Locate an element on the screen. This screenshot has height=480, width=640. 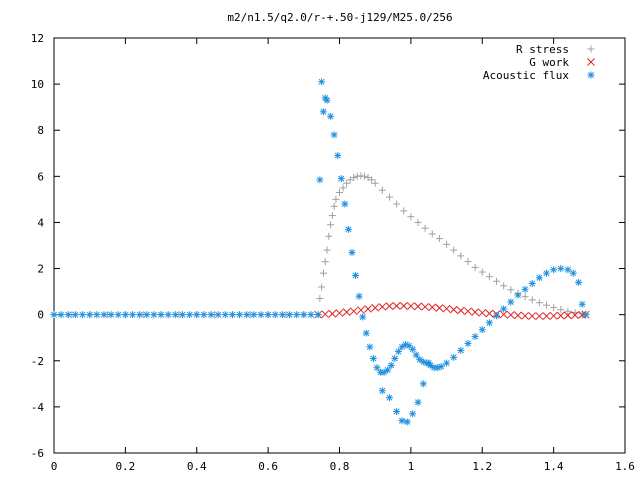
x-tick-label: 1 is located at coordinates (411, 466).